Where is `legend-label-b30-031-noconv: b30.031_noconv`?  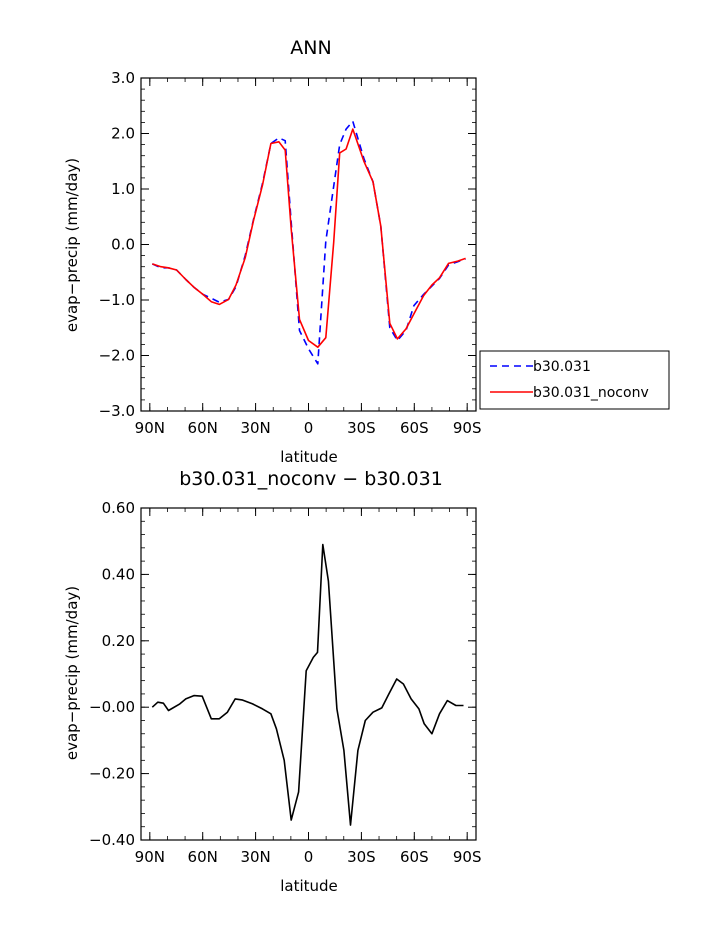 legend-label-b30-031-noconv: b30.031_noconv is located at coordinates (591, 393).